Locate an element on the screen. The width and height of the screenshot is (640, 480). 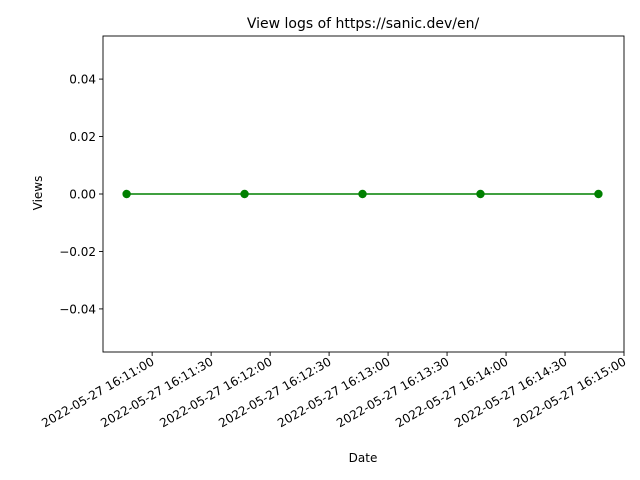
y-tick-label: 0.04 is located at coordinates (82, 80).